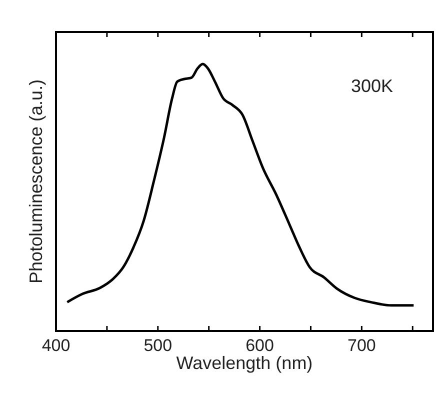 This screenshot has width=446, height=401. I want to click on annotation: 300K, so click(371, 86).